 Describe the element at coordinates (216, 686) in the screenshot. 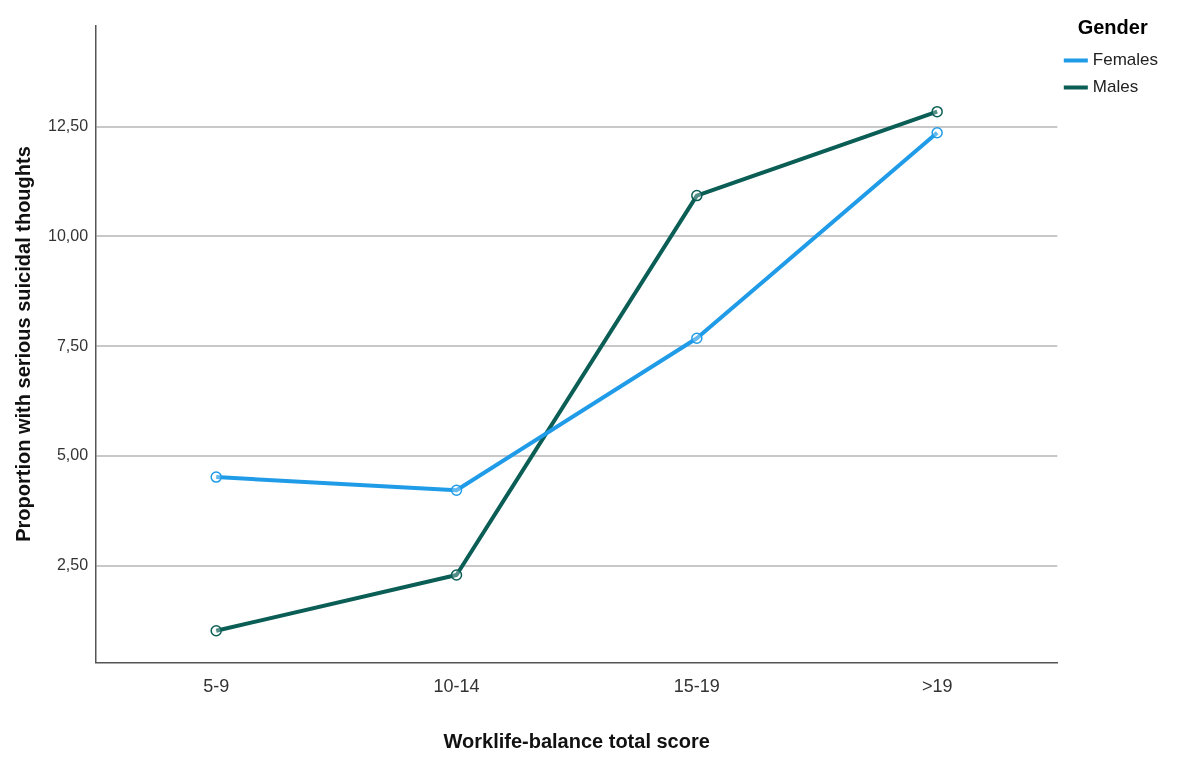

I see `x-tick-label: 5-9` at that location.